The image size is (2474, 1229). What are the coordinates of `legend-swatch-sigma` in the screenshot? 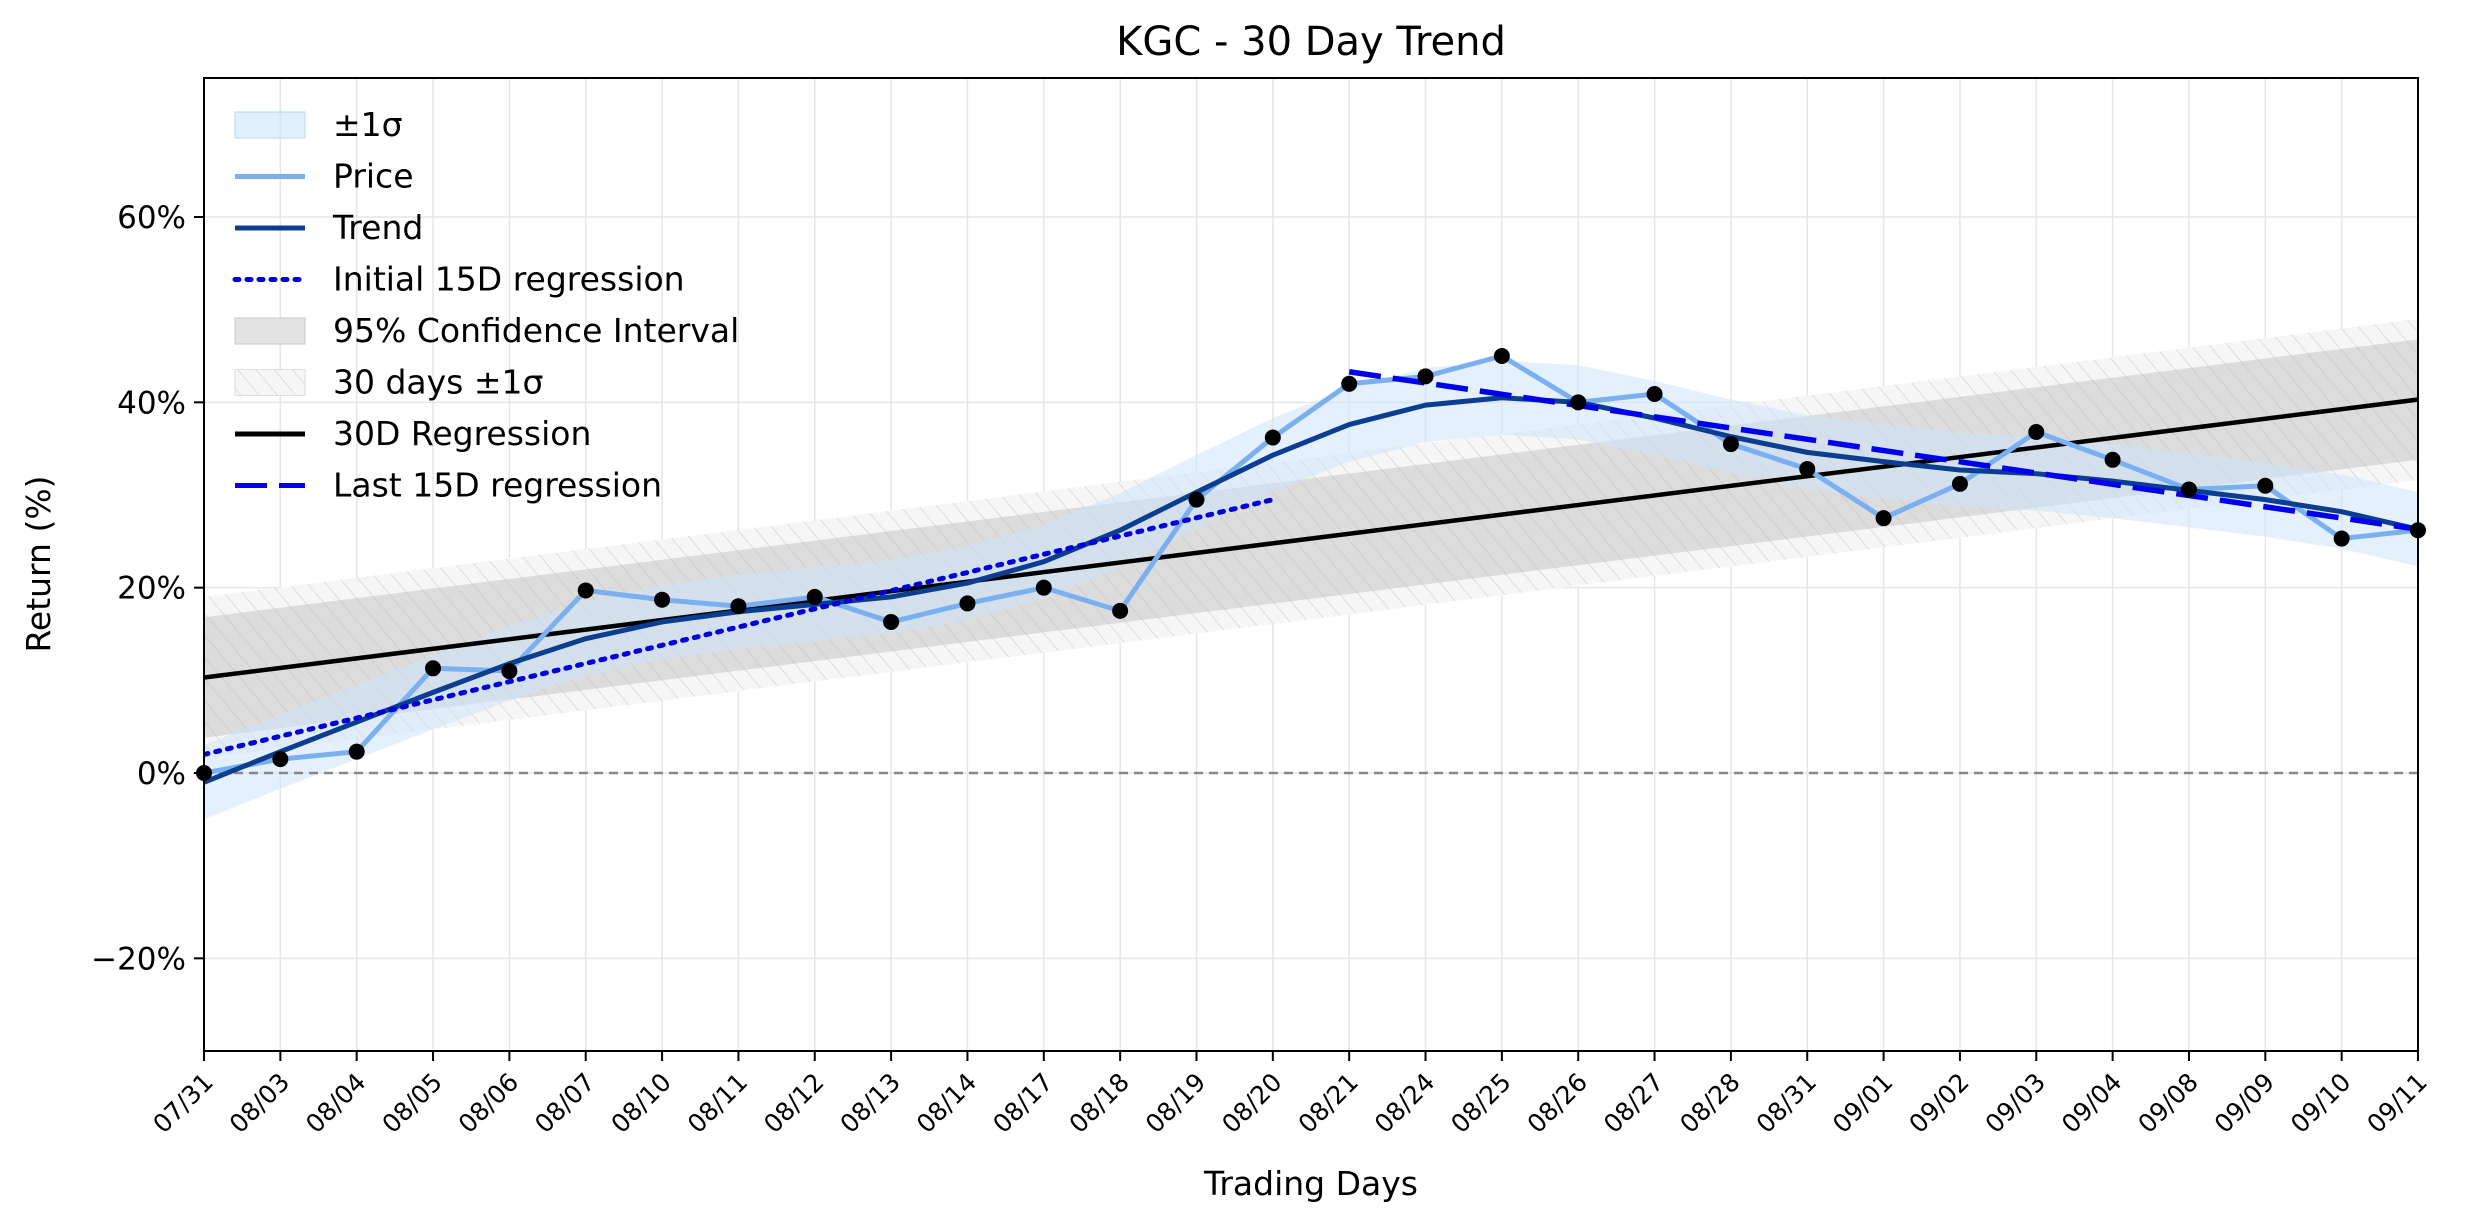 It's located at (270, 125).